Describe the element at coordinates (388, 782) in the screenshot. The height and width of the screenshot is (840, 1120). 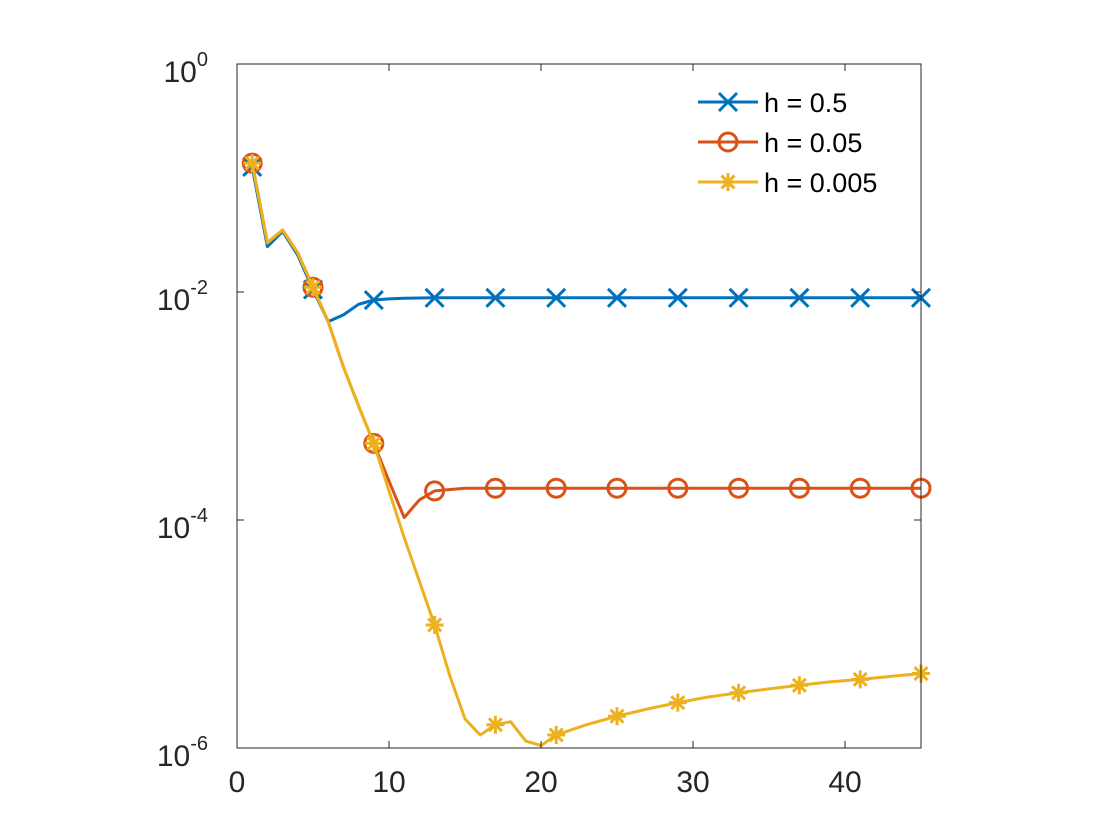
I see `x-tick-label: 10` at that location.